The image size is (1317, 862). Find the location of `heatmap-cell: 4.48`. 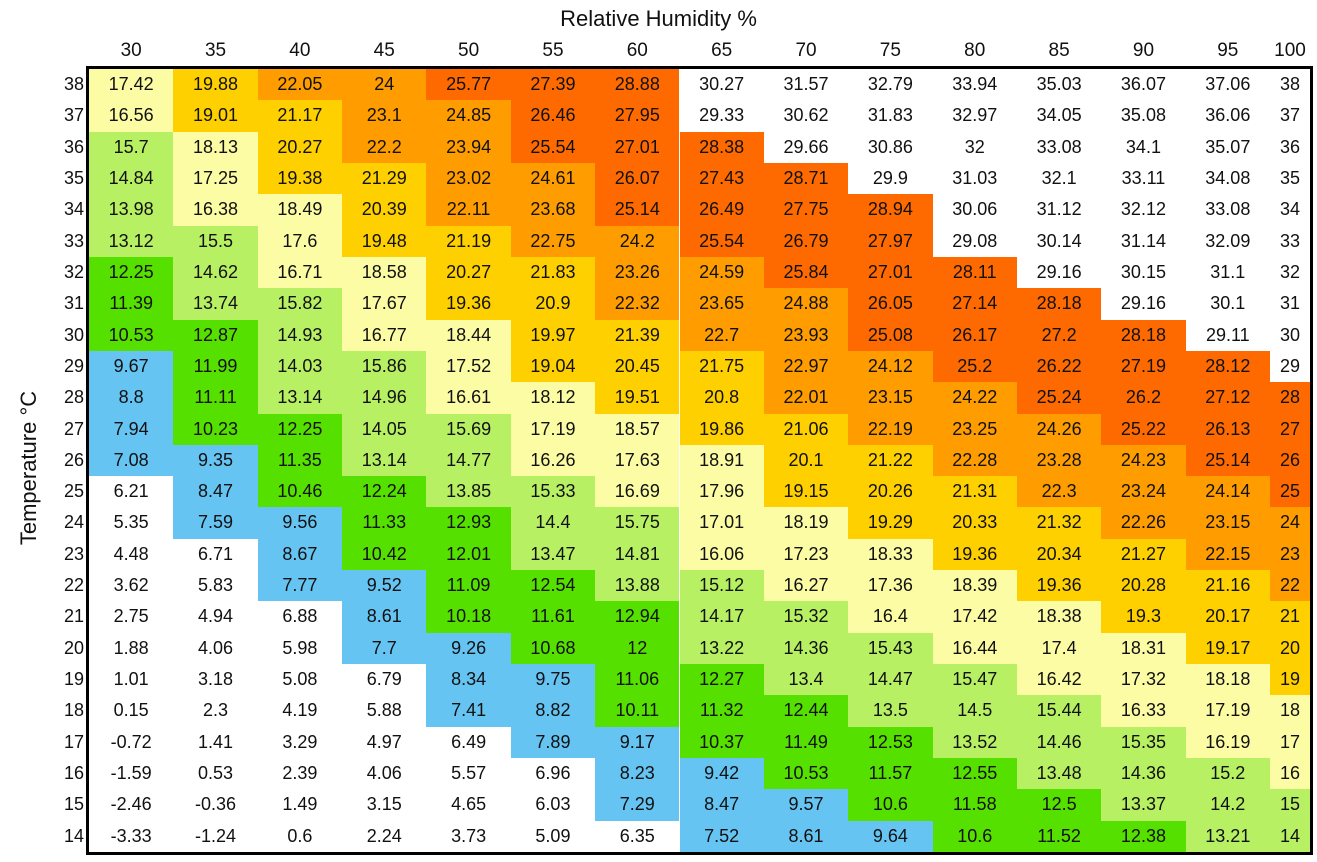

heatmap-cell: 4.48 is located at coordinates (131, 554).